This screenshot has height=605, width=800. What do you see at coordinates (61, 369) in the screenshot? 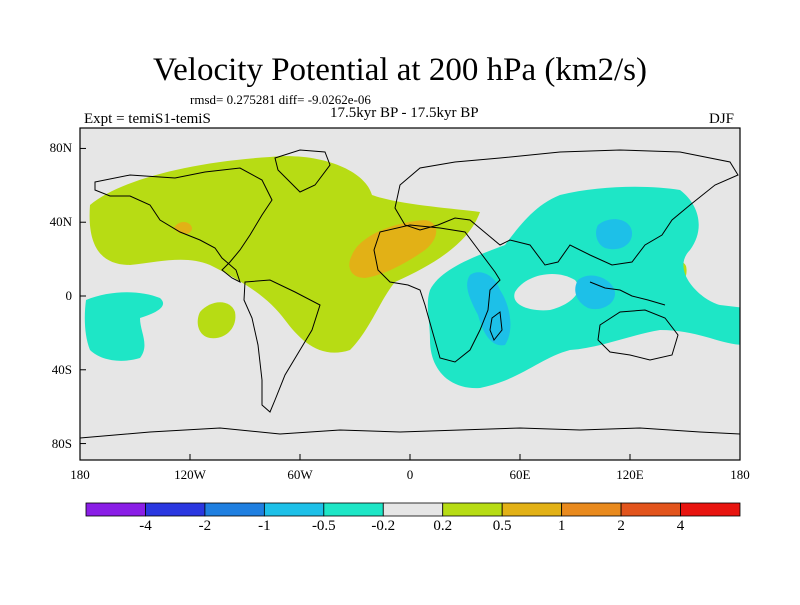
I see `lat-tick-label: 40S` at bounding box center [61, 369].